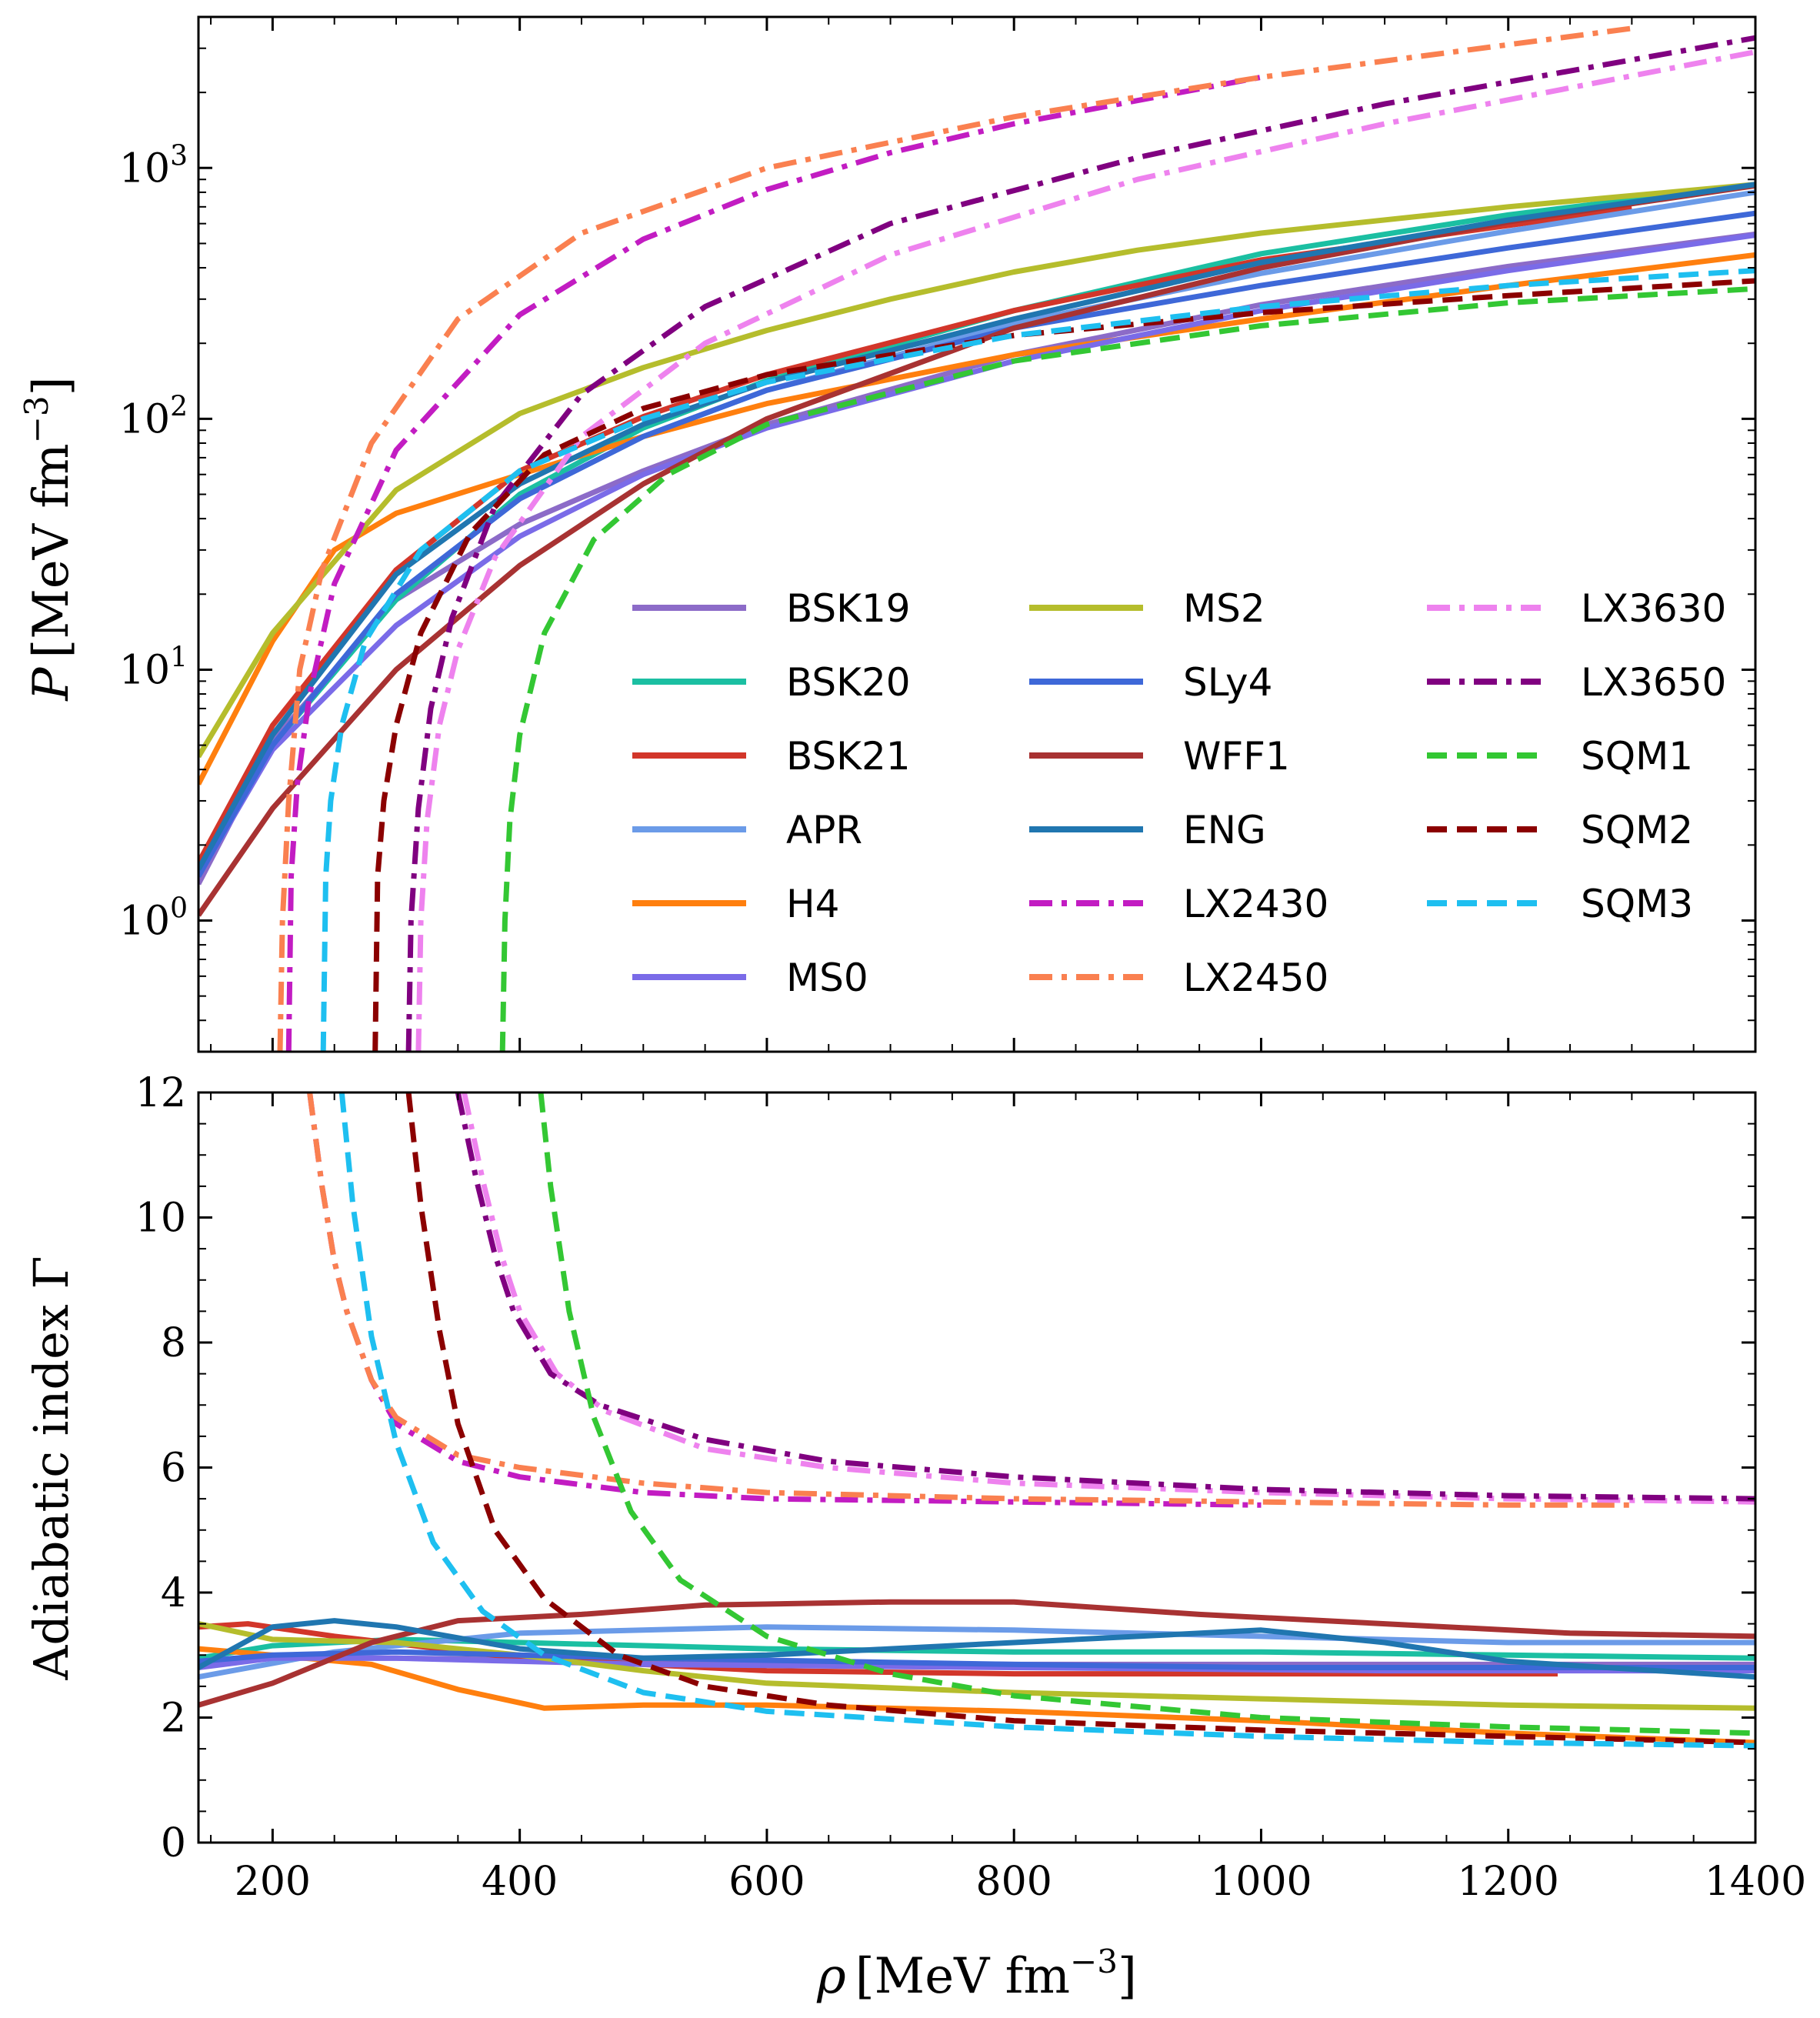  What do you see at coordinates (827, 978) in the screenshot?
I see `legend-label-ms0: MS0` at bounding box center [827, 978].